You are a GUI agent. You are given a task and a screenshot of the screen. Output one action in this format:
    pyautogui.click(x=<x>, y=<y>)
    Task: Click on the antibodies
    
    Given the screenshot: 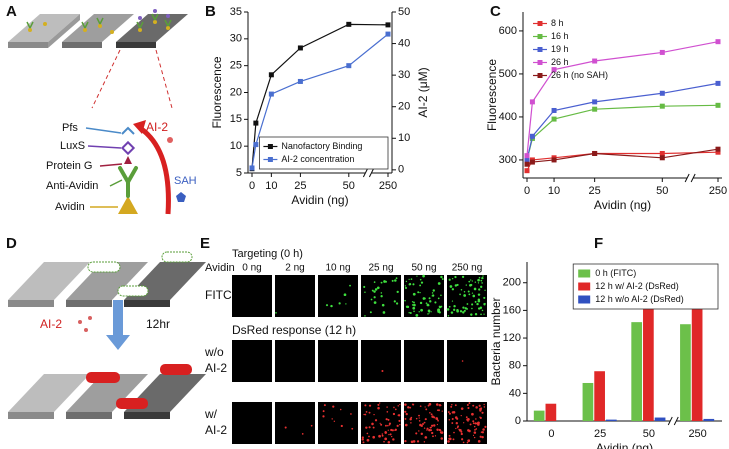 What is the action you would take?
    pyautogui.click(x=99, y=21)
    